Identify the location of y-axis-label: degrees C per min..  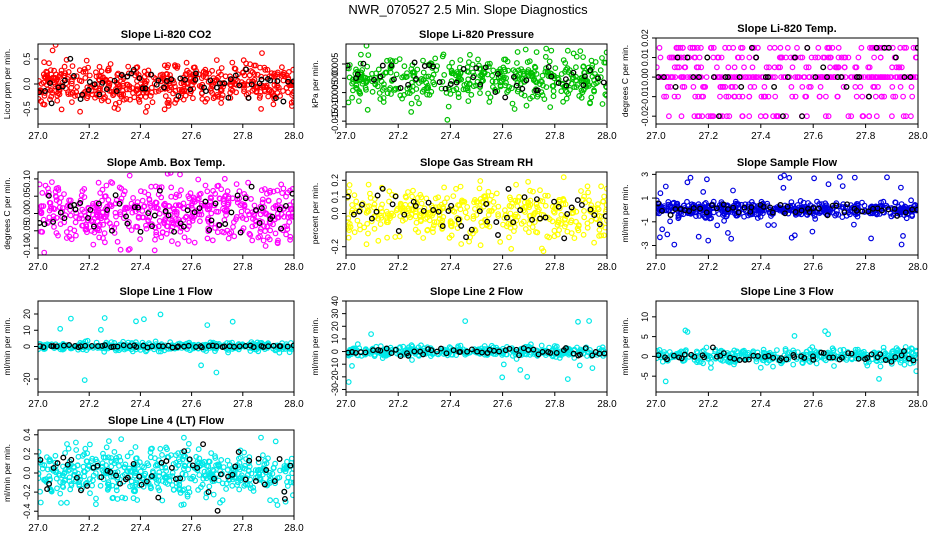
(7, 213).